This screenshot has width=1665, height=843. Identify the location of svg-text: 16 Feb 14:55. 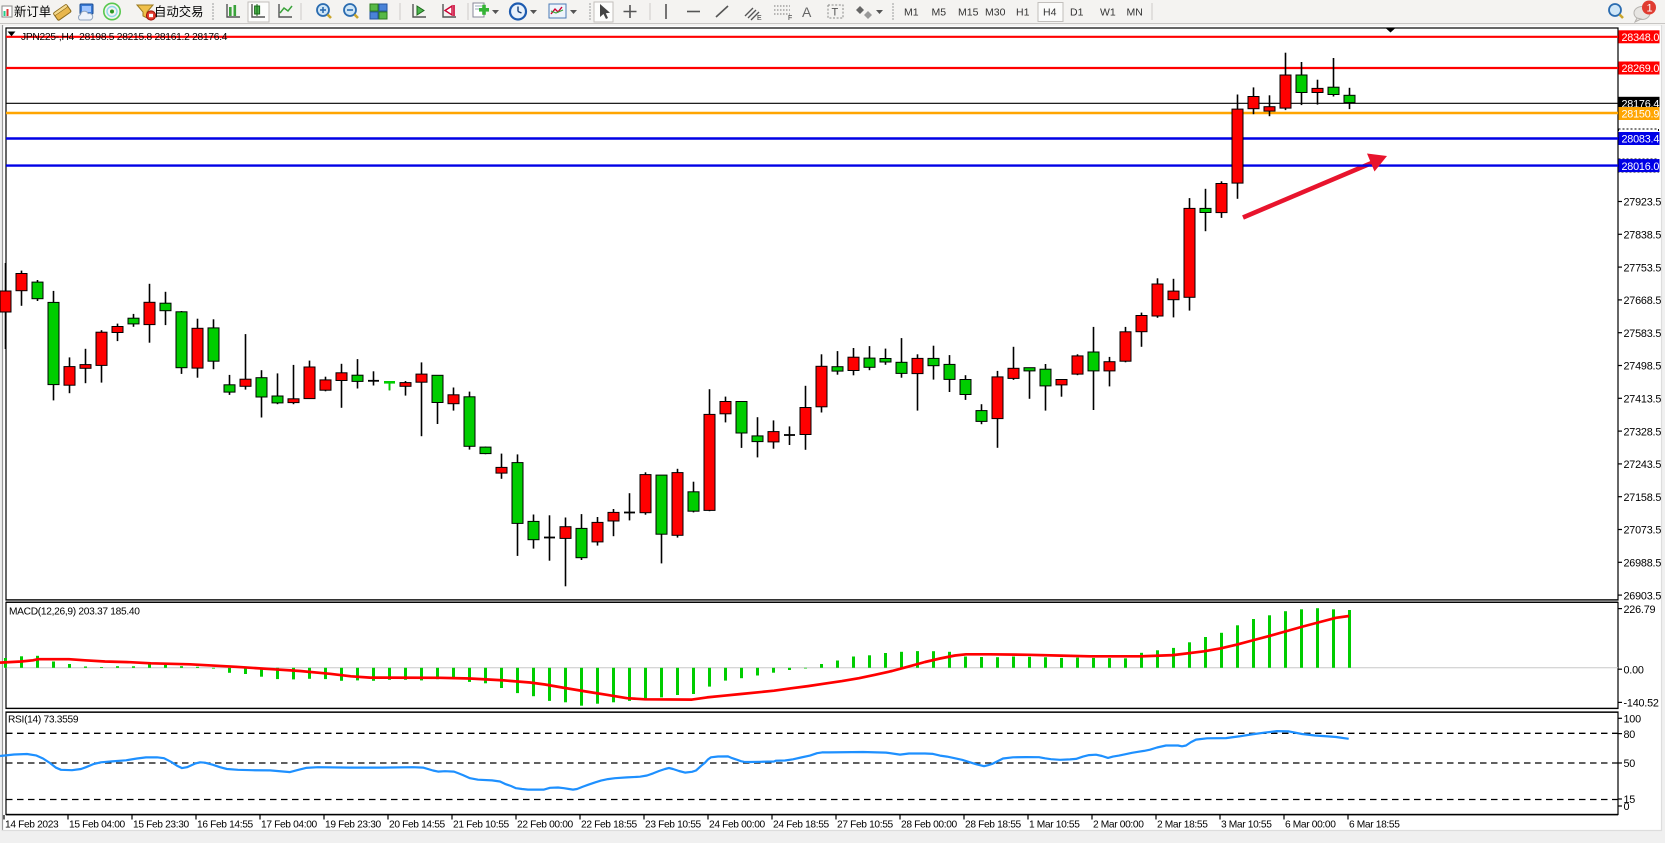
(225, 825).